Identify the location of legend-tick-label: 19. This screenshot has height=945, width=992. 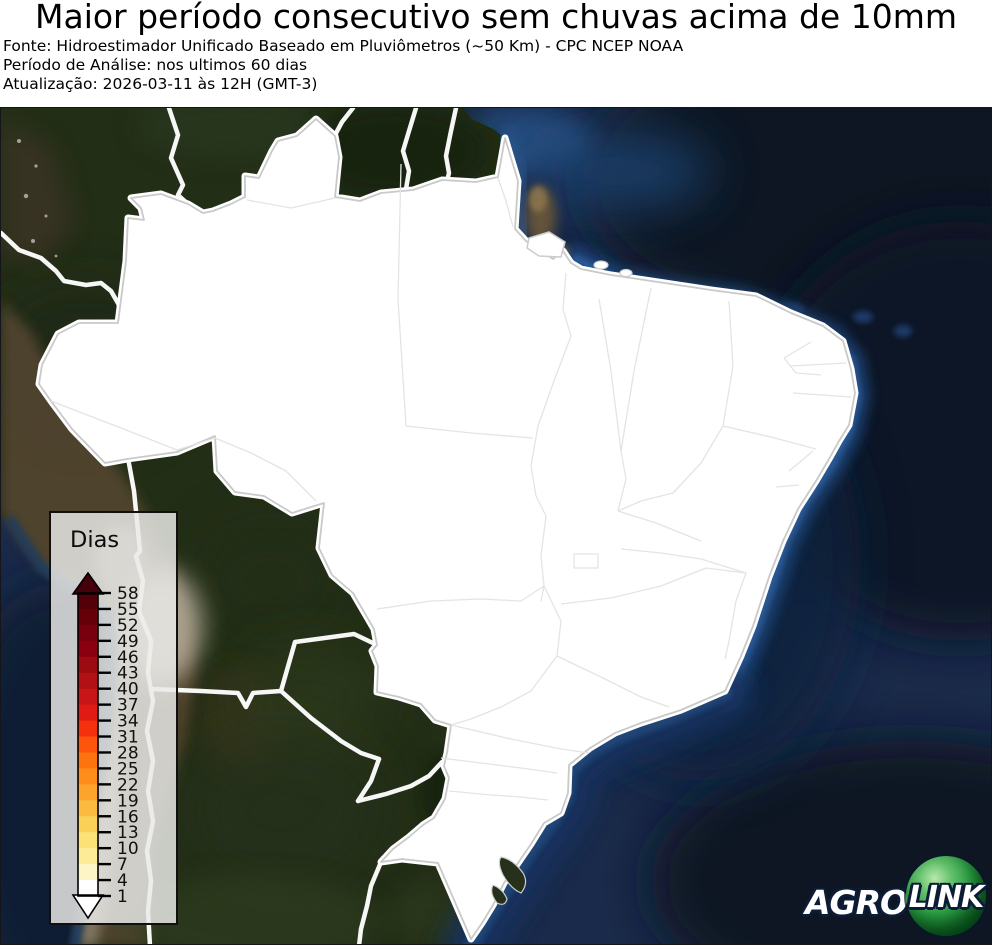
(128, 801).